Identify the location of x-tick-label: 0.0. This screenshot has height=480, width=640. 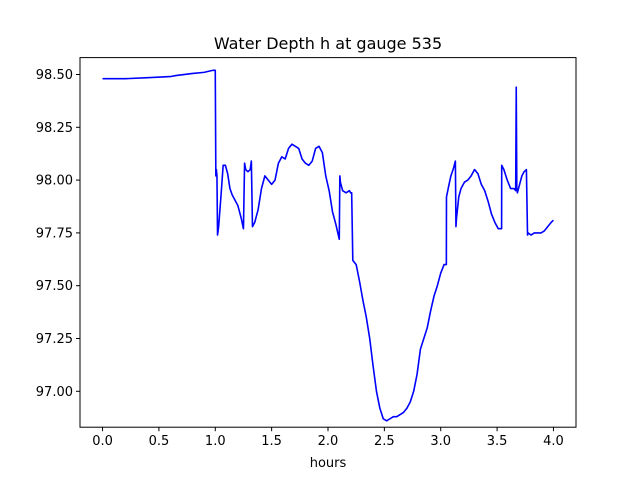
(102, 441).